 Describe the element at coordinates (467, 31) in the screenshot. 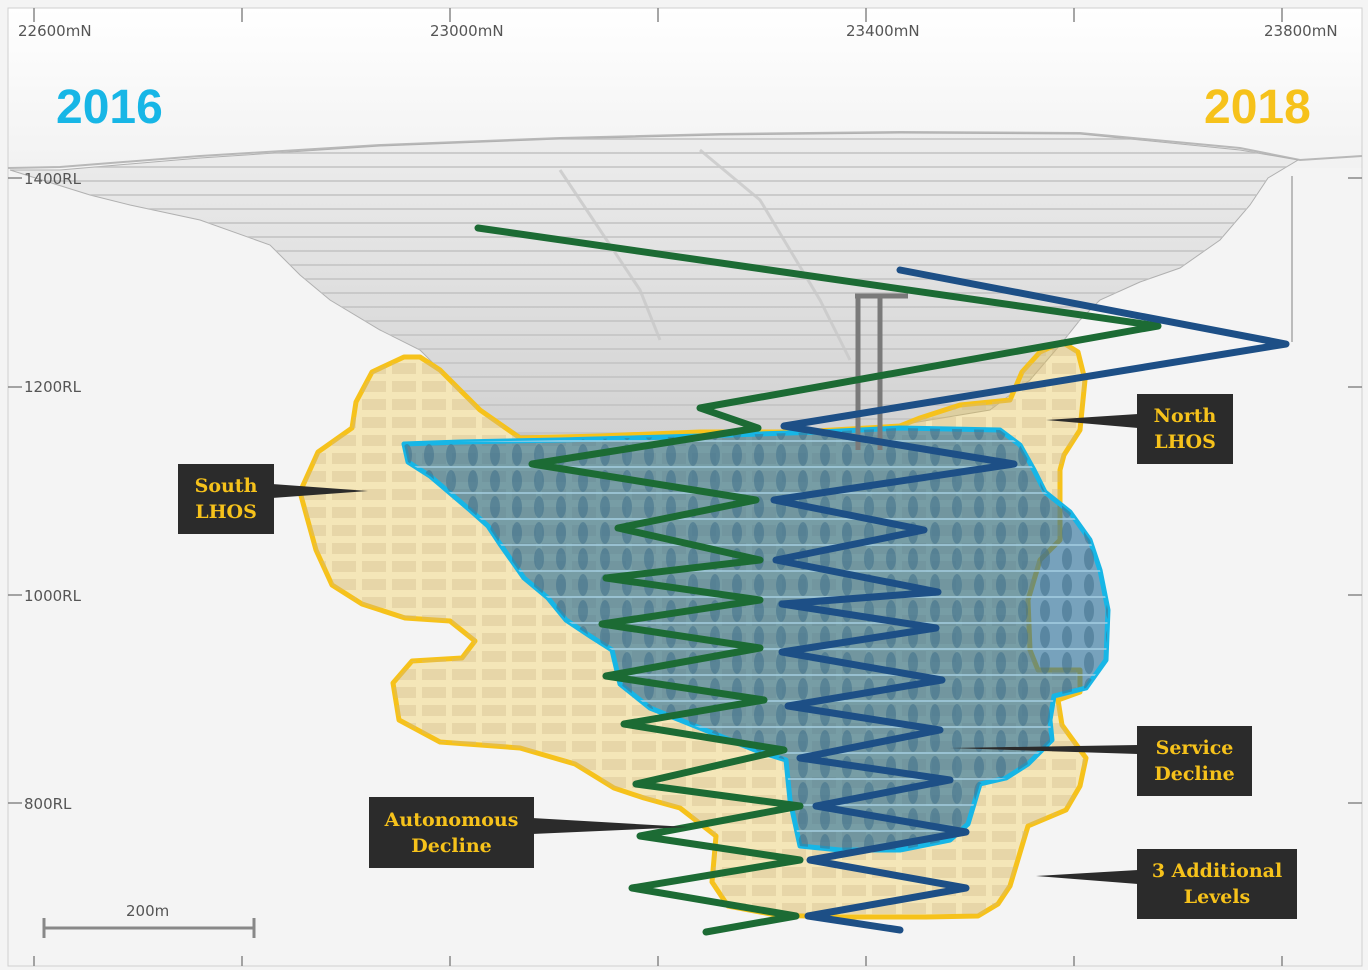

I see `northing-label: 23000mN` at that location.